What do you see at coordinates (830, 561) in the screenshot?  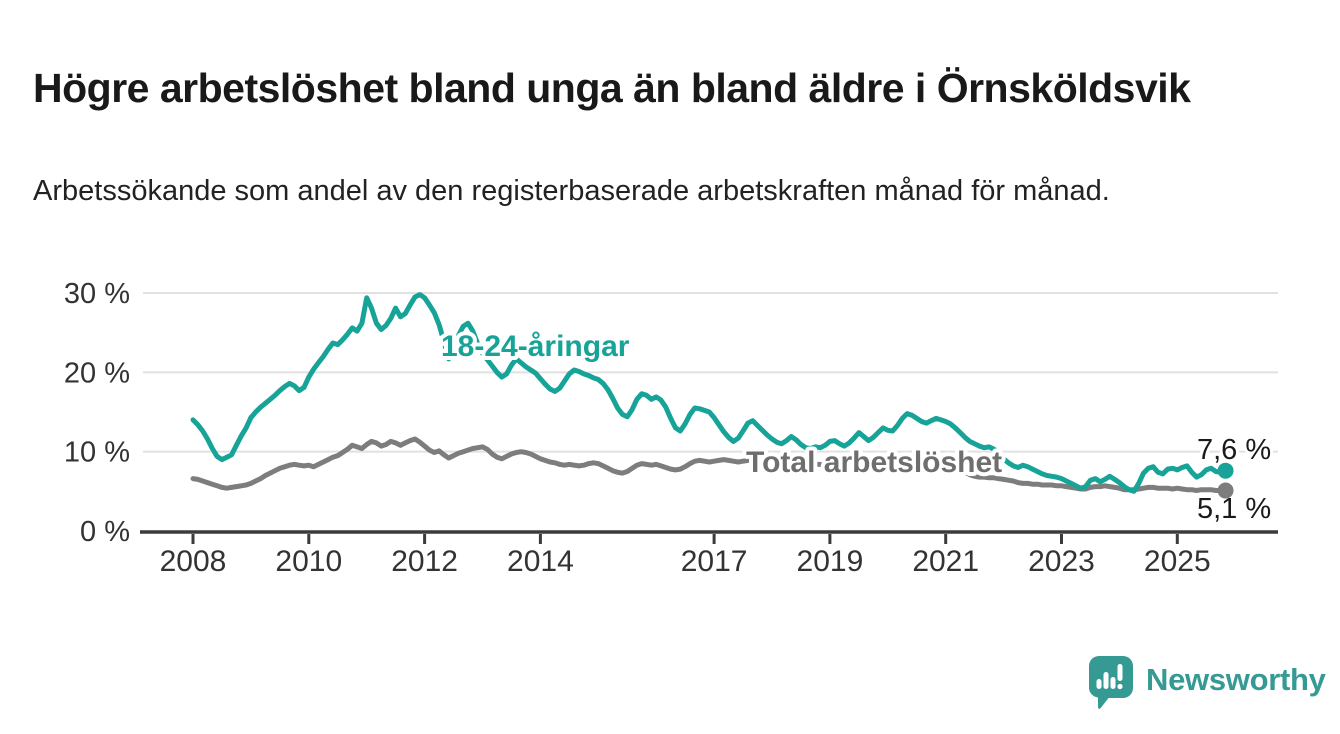 I see `x-tick-label: 2019` at bounding box center [830, 561].